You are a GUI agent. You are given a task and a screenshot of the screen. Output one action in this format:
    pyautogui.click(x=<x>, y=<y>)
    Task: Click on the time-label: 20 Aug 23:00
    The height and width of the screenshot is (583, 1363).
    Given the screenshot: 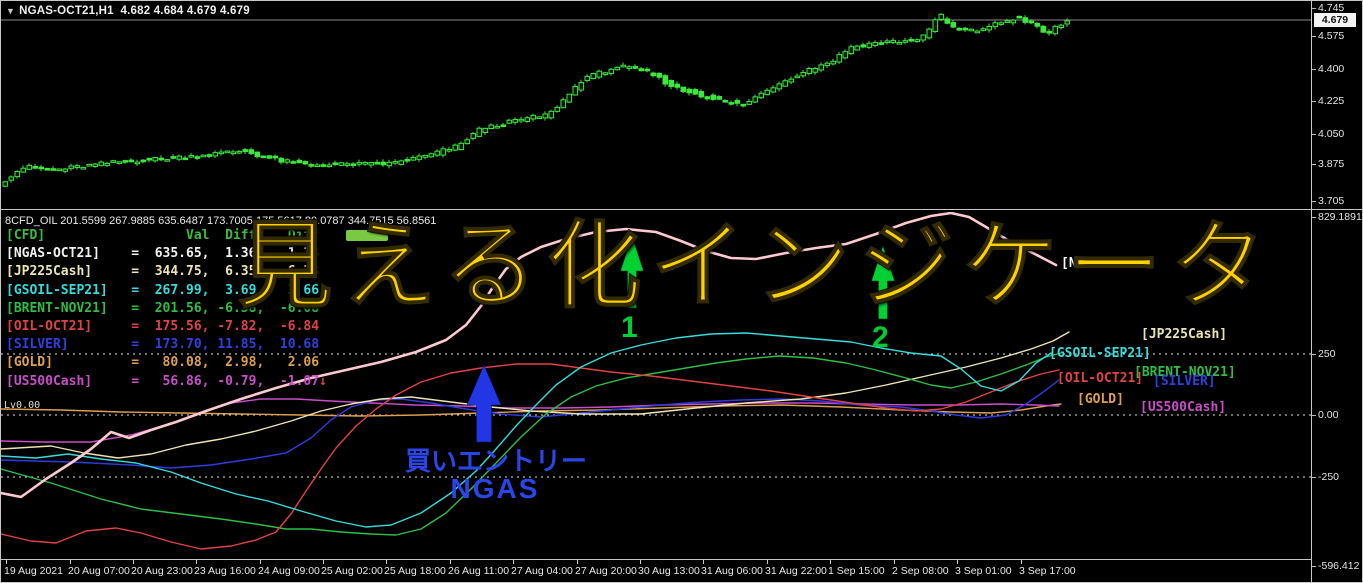 What is the action you would take?
    pyautogui.click(x=162, y=571)
    